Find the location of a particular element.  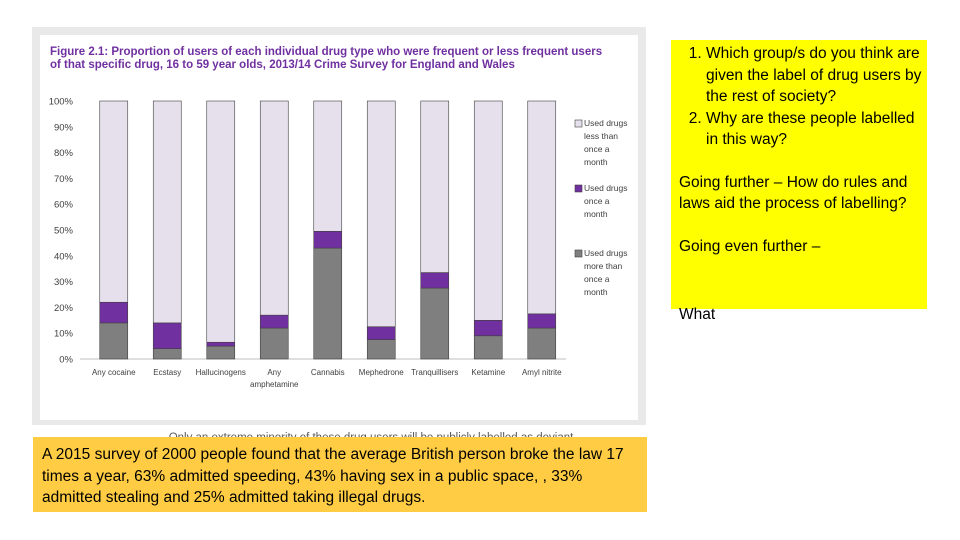

x-tick-label: Hallucinogens is located at coordinates (221, 372).